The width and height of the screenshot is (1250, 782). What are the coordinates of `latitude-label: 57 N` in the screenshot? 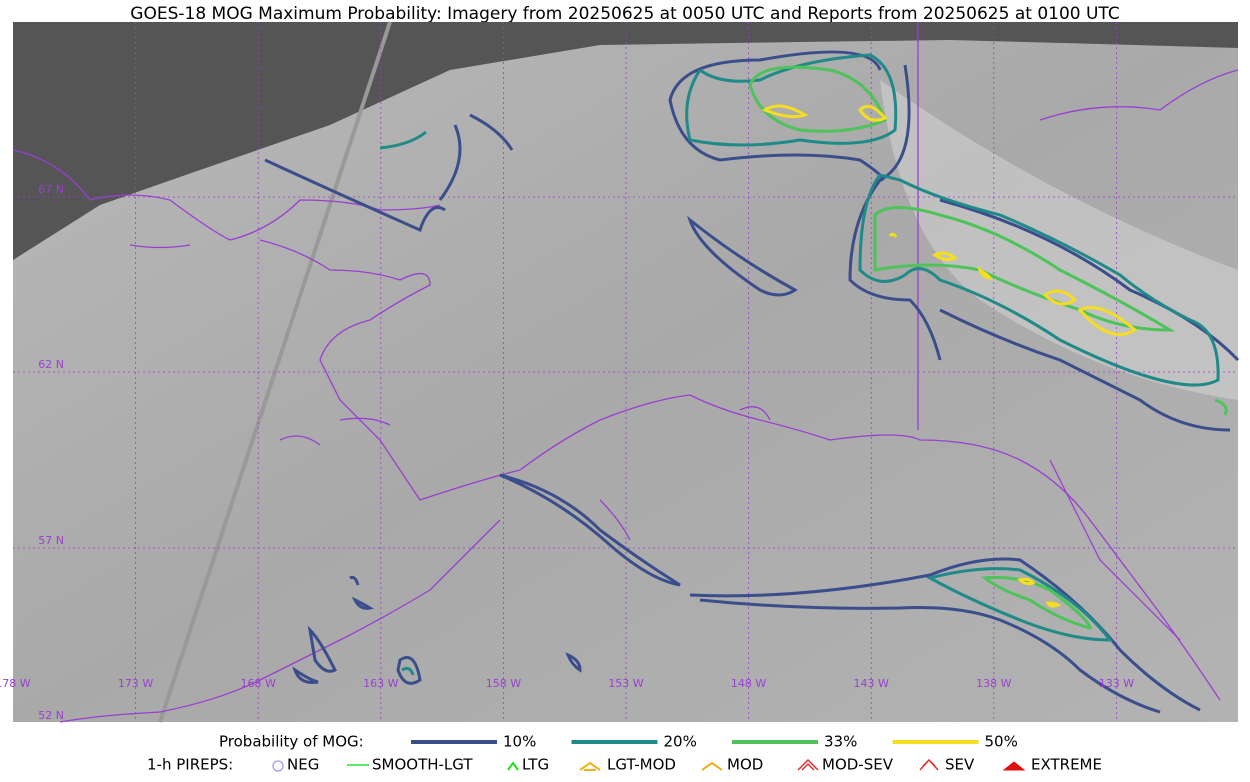 It's located at (51, 540).